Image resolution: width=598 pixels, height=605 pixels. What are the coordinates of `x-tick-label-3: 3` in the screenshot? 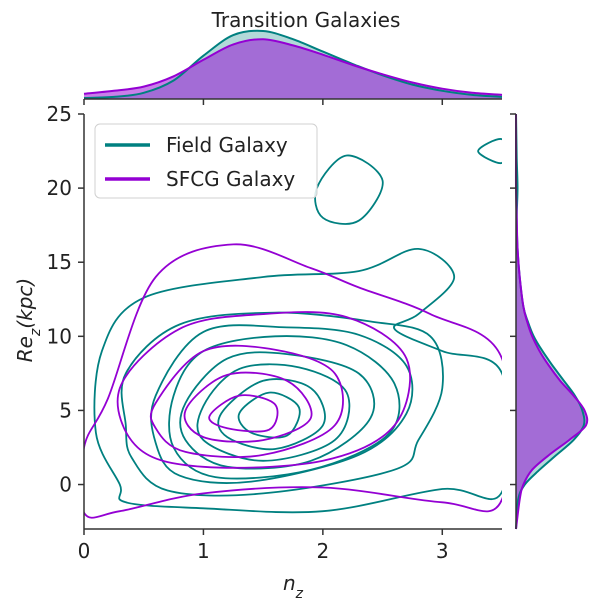 It's located at (442, 551).